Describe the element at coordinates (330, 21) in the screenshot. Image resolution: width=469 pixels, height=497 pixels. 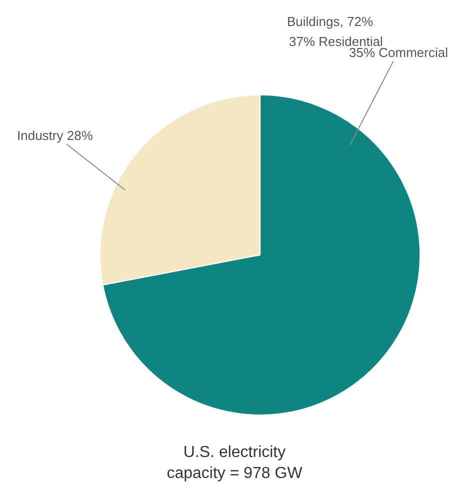
I see `slice-label: Buildings, 72%` at that location.